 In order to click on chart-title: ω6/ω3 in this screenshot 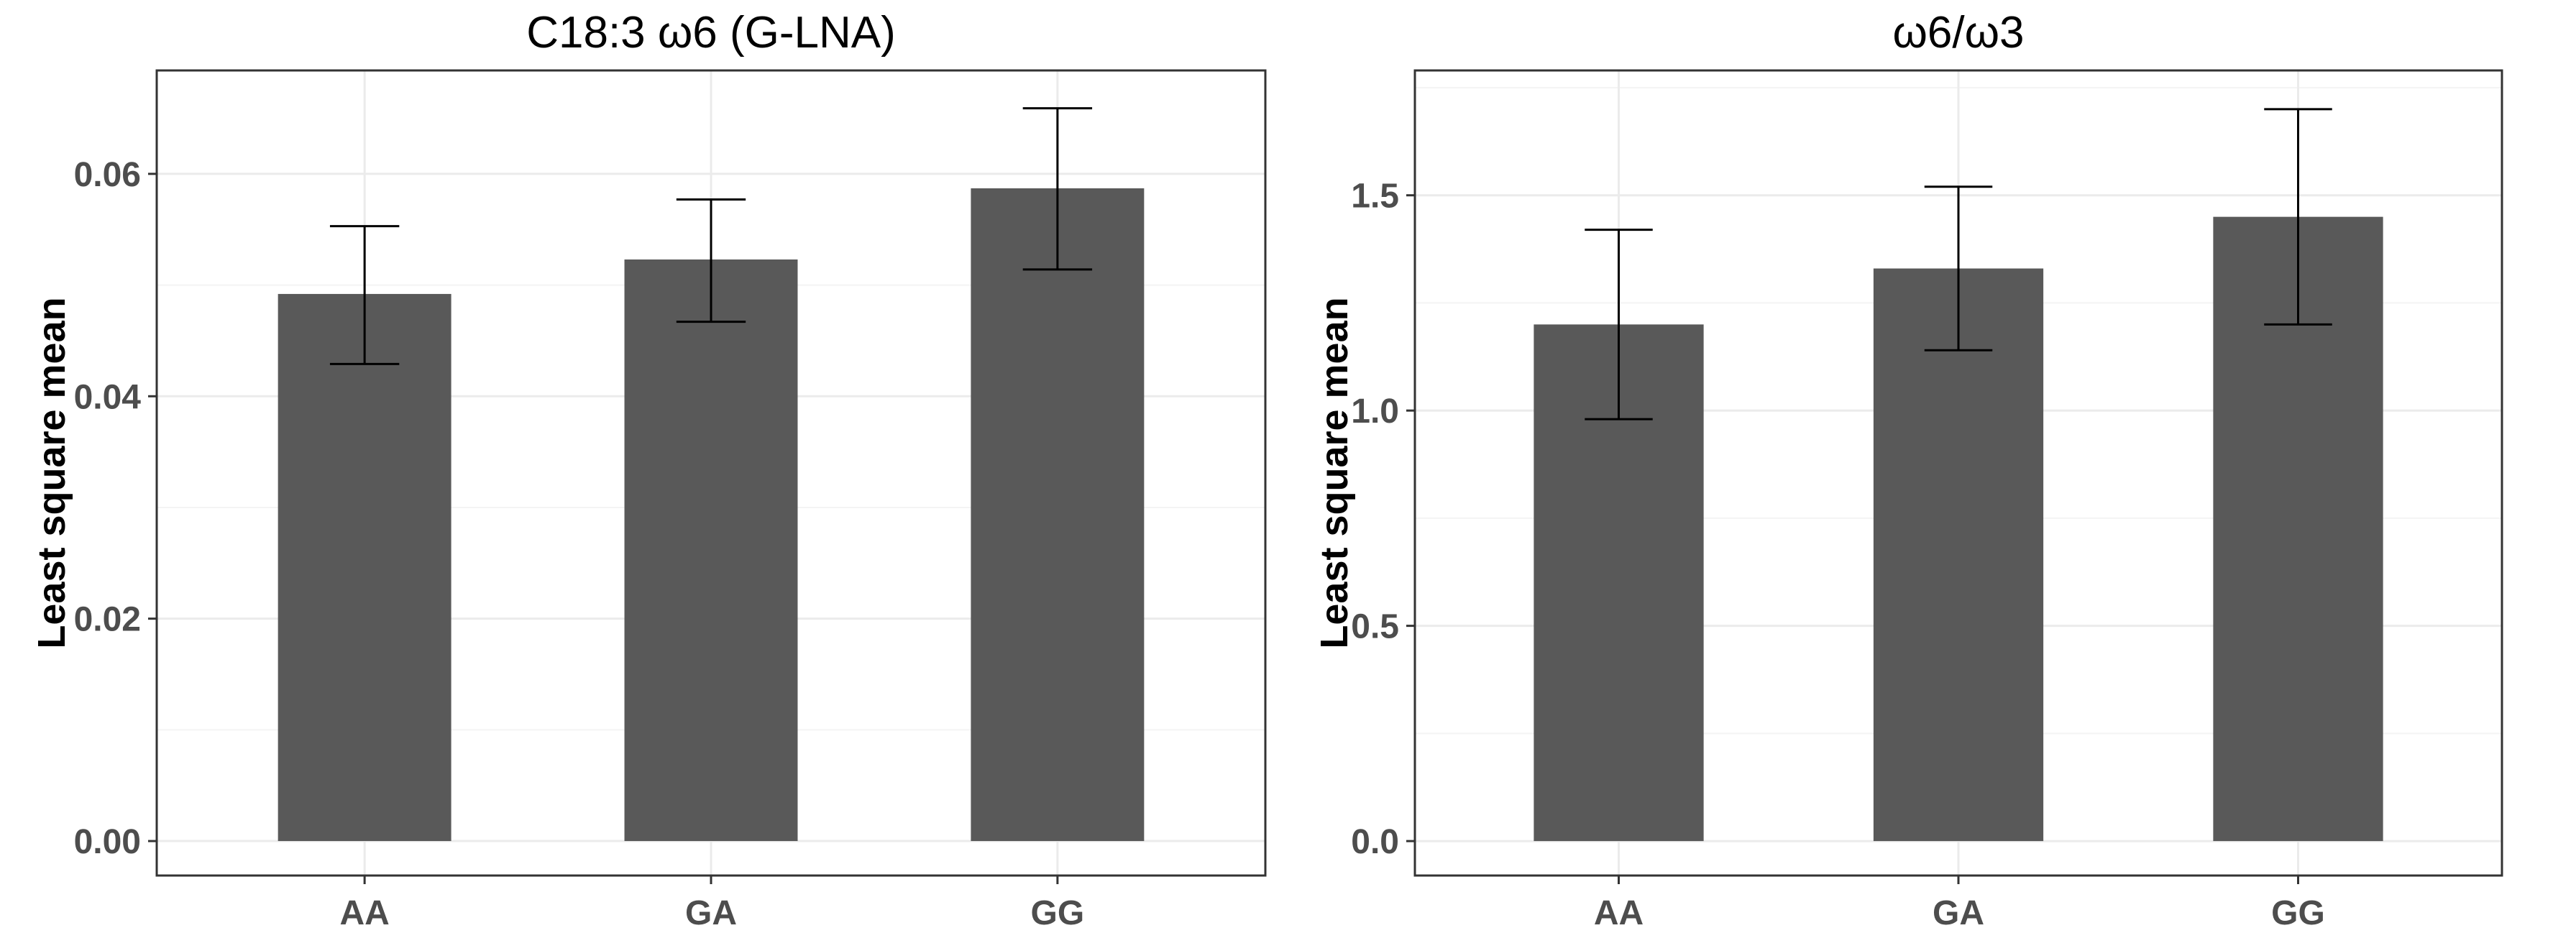, I will do `click(1958, 33)`.